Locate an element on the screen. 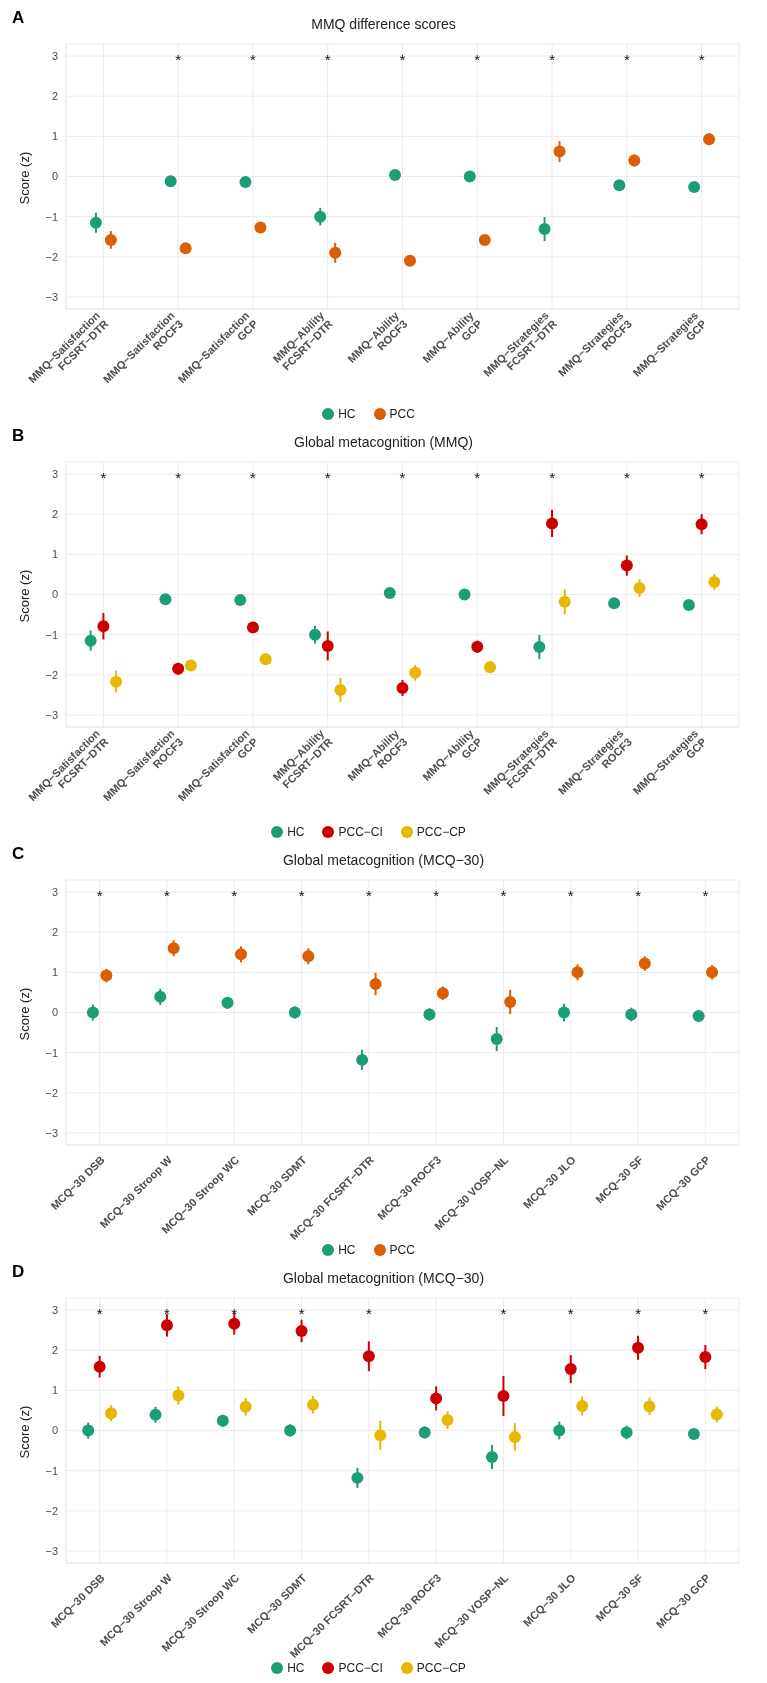 The image size is (767, 1683). chart-title: MMQ difference scores is located at coordinates (383, 24).